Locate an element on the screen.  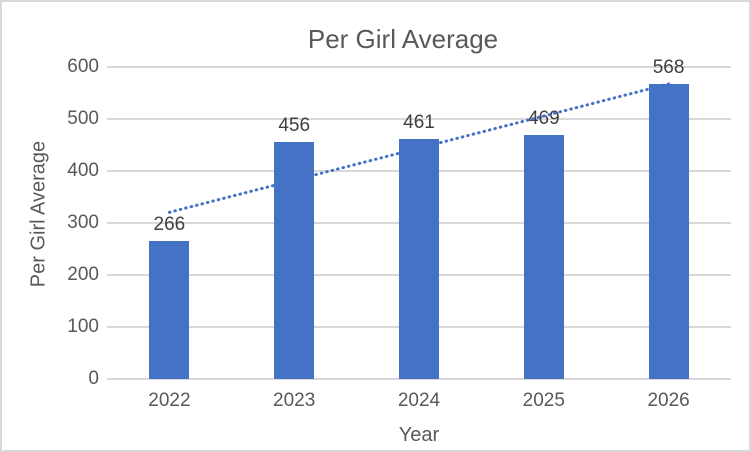
y-tick-label: 300 is located at coordinates (83, 222).